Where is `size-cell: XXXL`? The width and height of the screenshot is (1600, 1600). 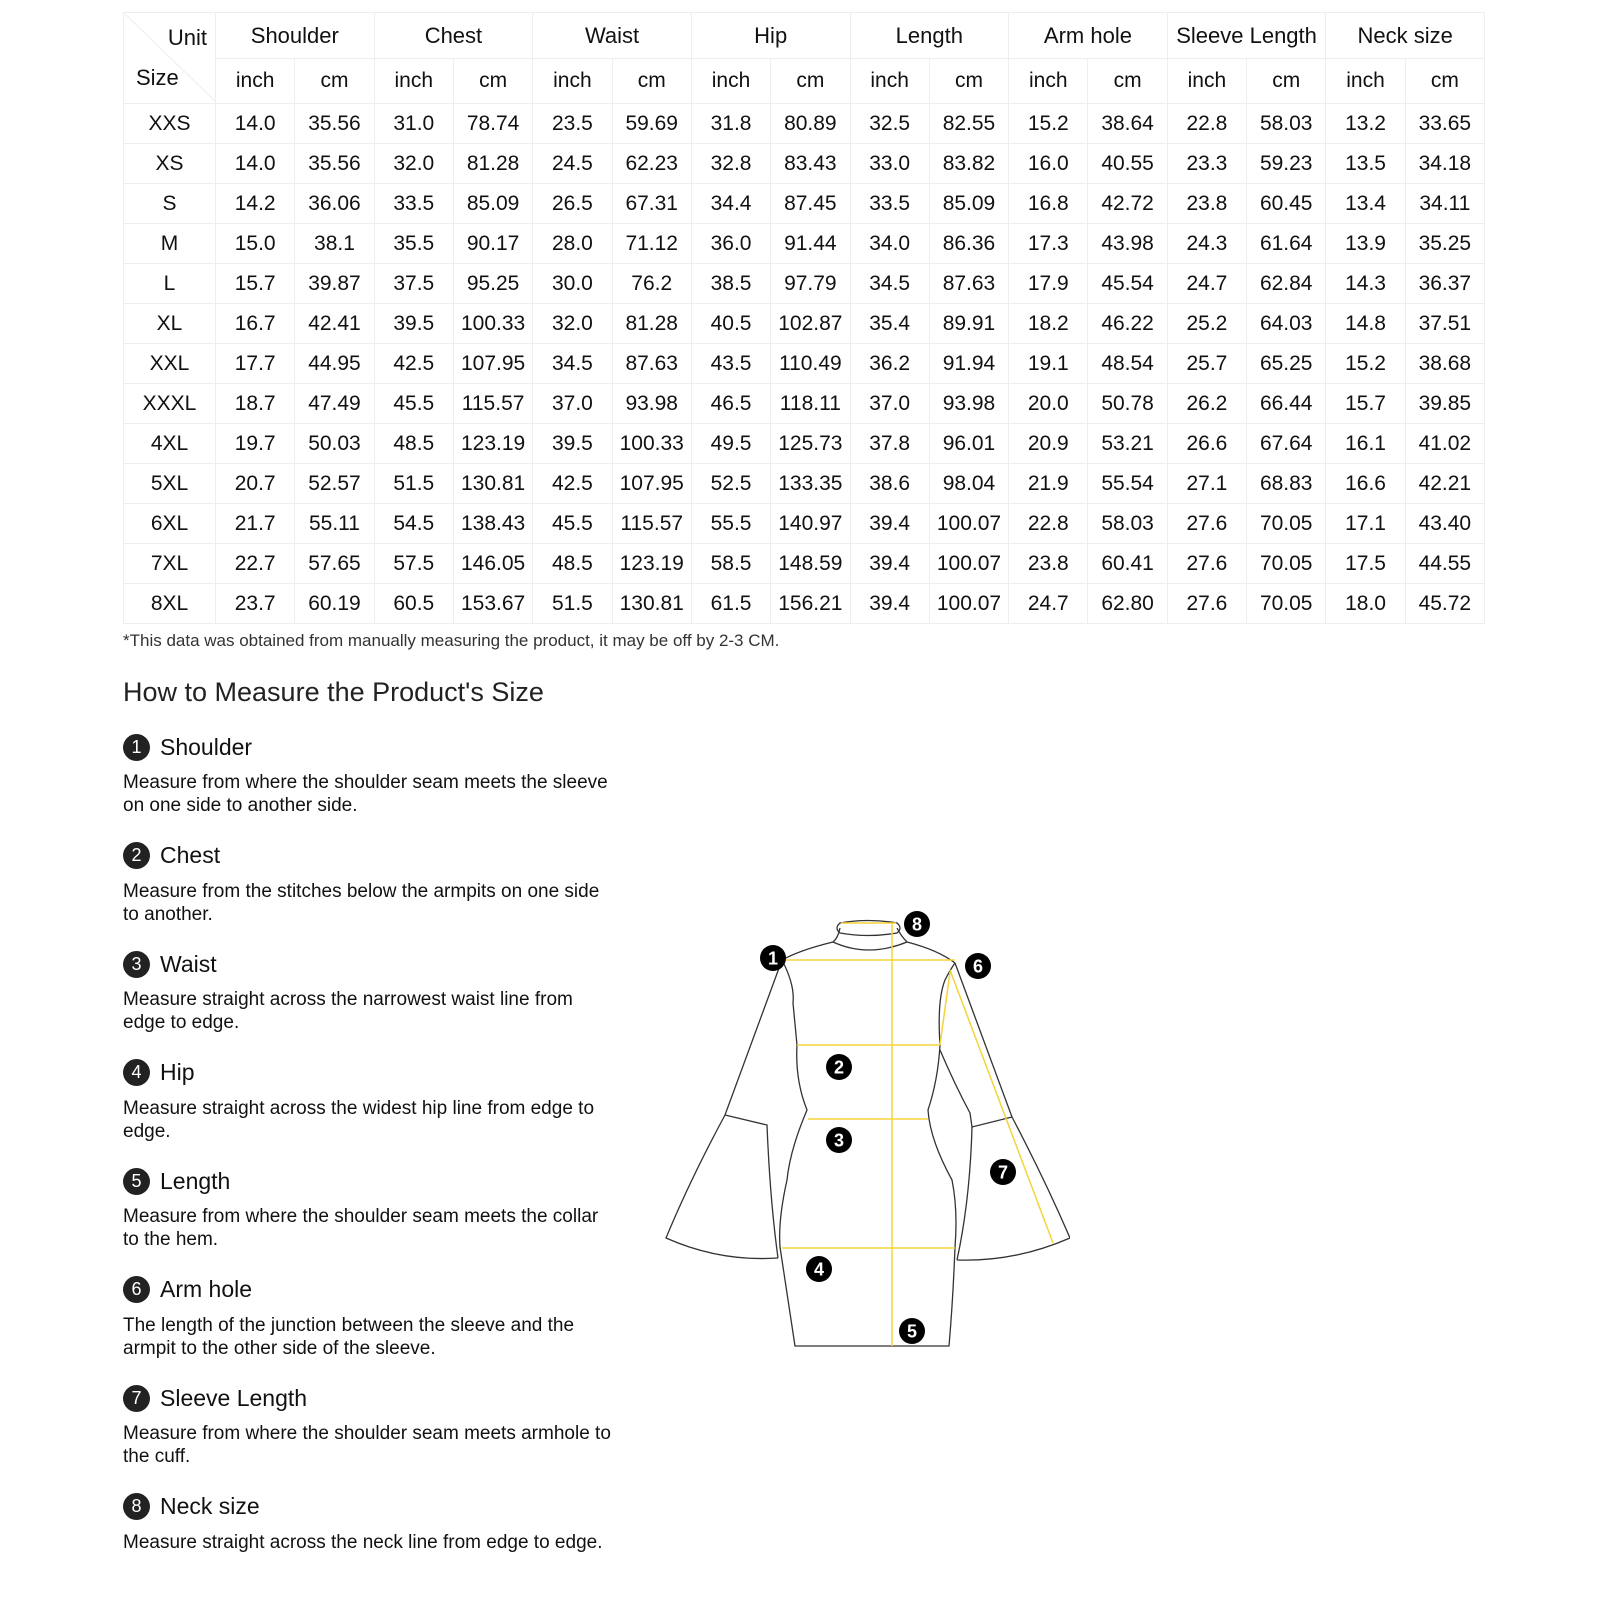 size-cell: XXXL is located at coordinates (169, 403).